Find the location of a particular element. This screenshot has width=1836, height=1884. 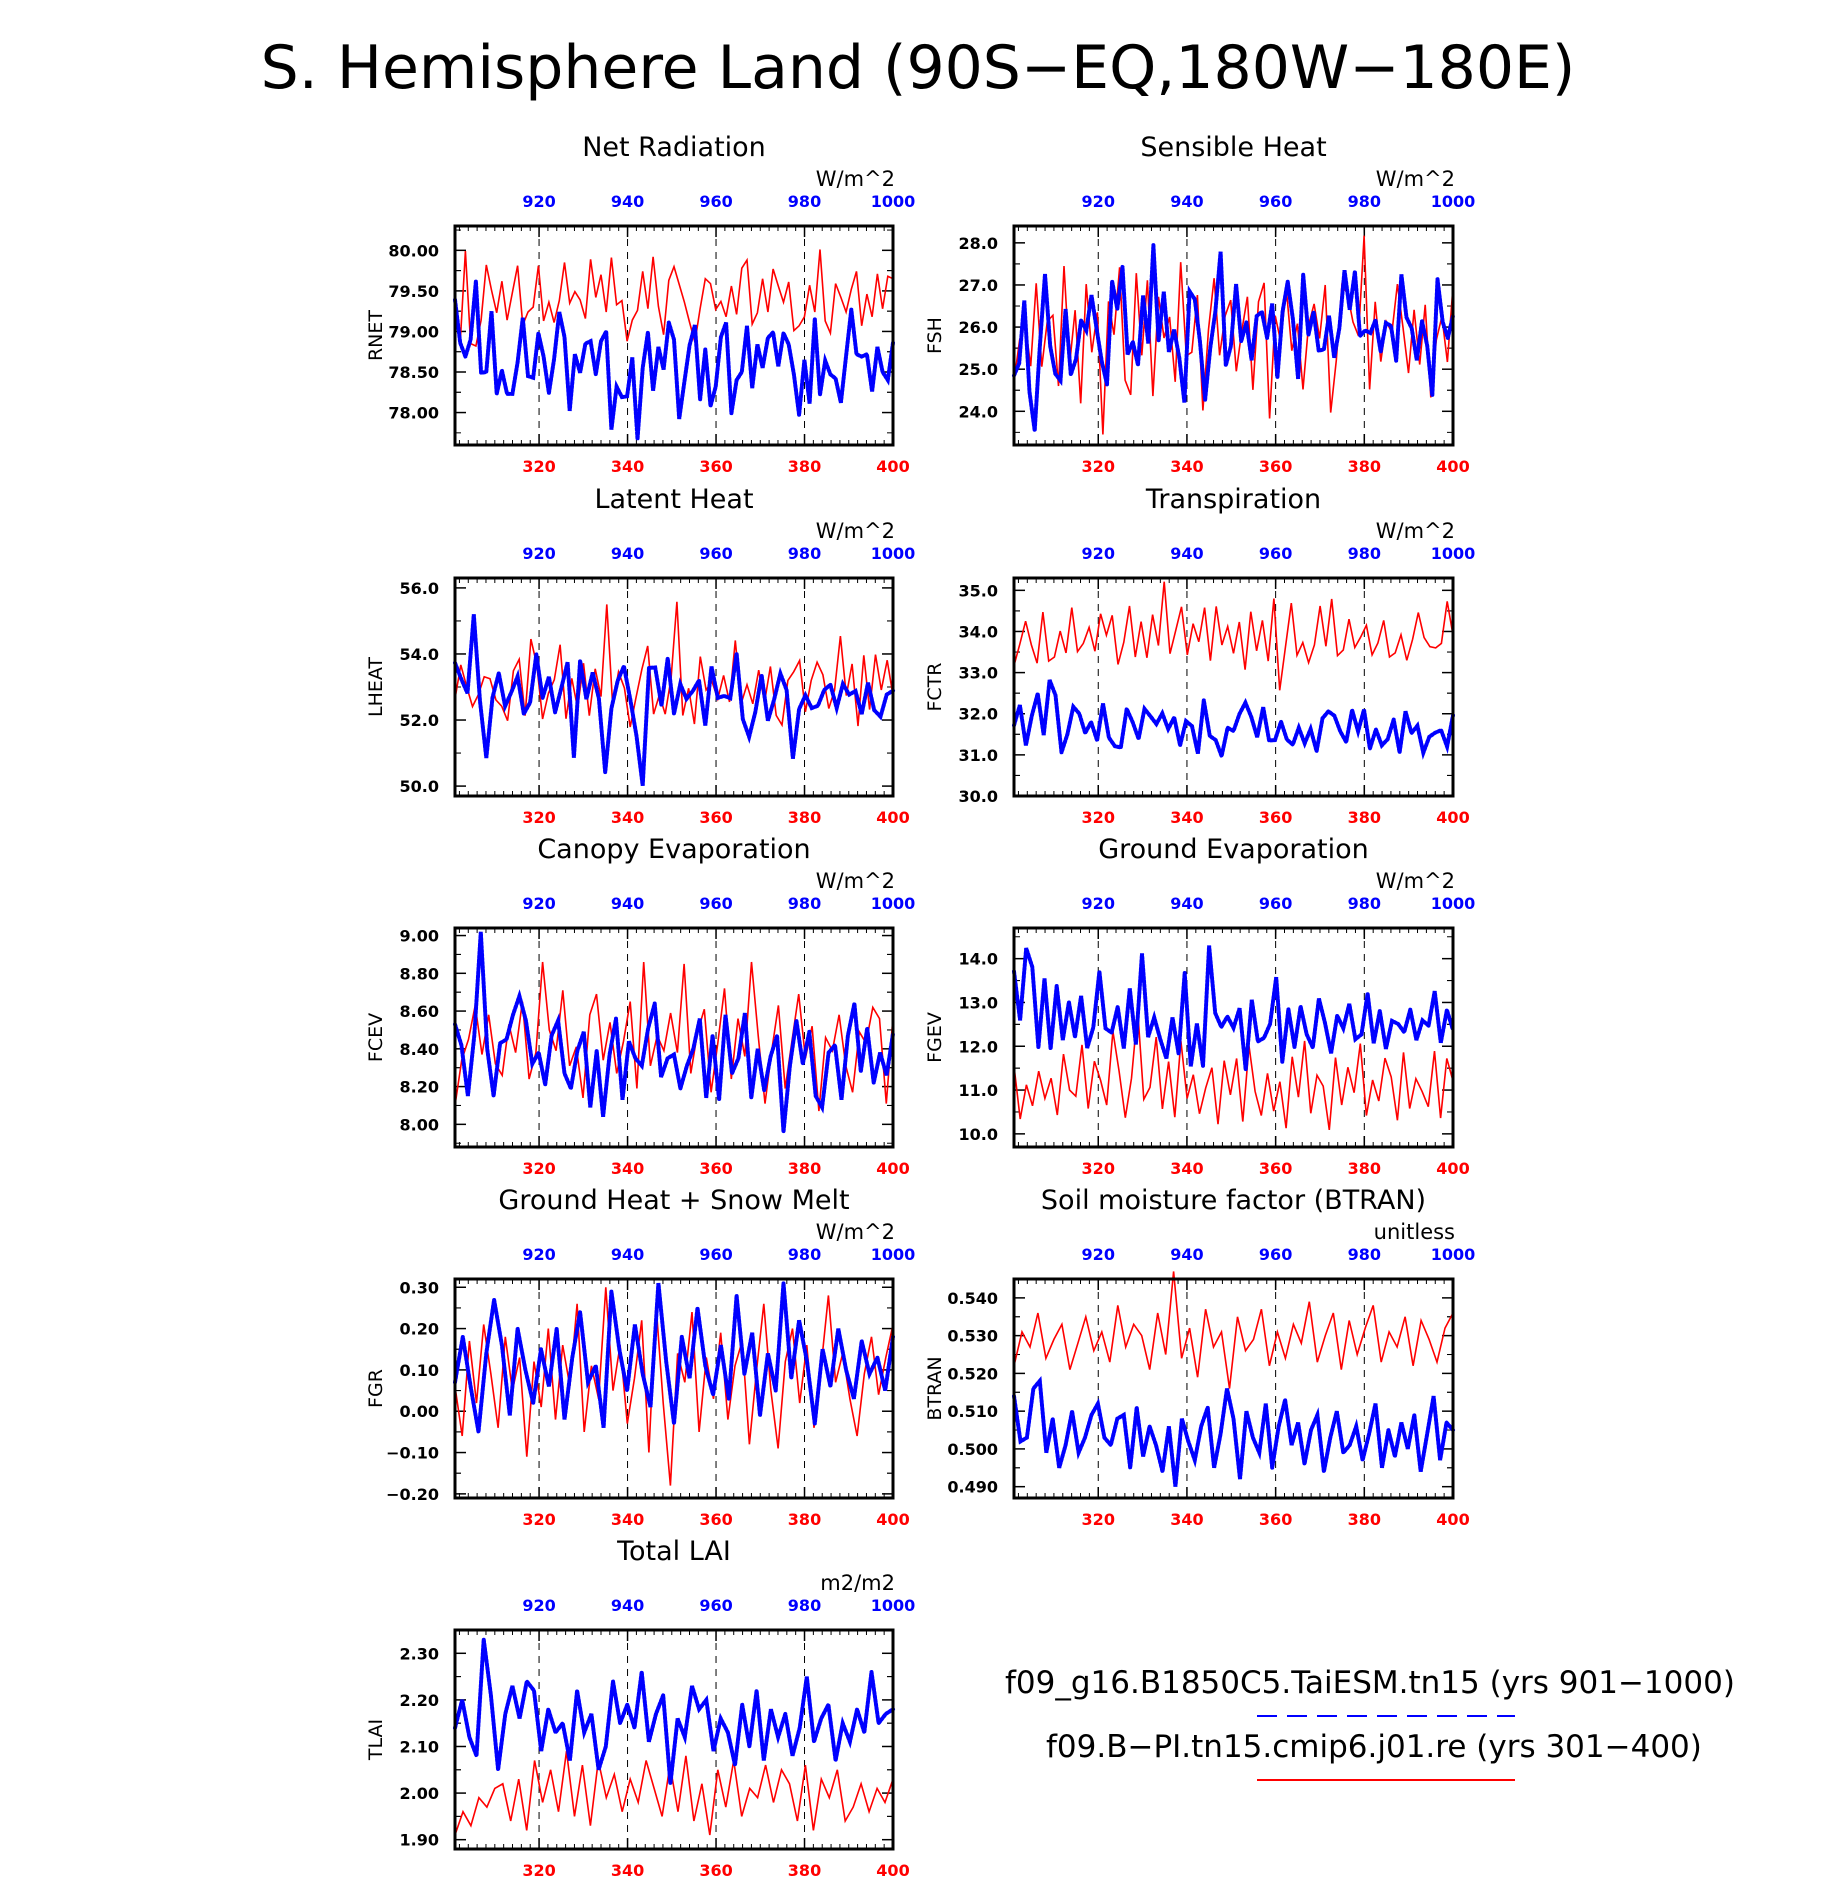

y-axis-label: BTRAN is located at coordinates (935, 1388).